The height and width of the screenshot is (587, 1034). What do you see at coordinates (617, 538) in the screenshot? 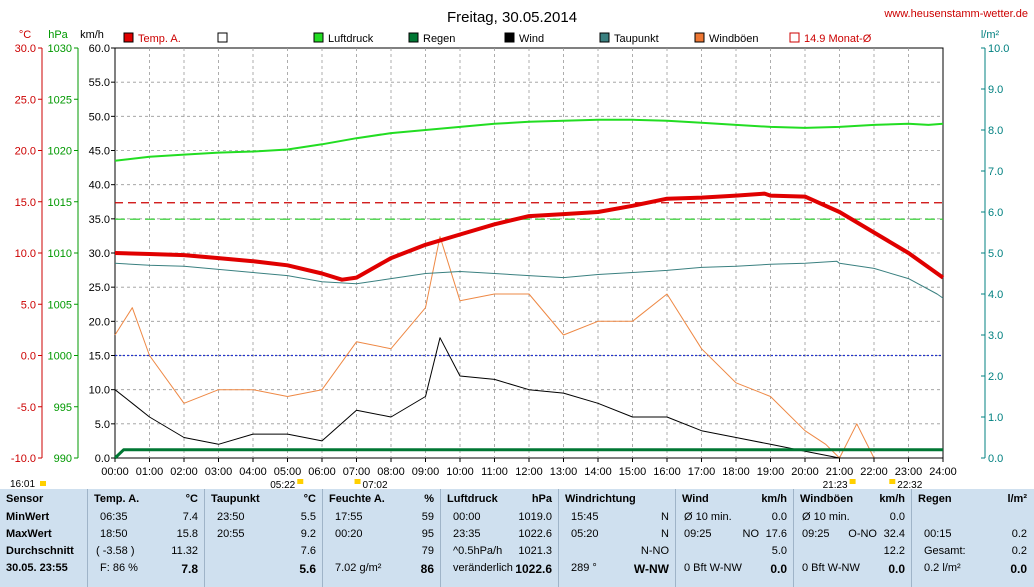
I see `summary-col-dir: Windrichtung 15:45 N 05:20 N N-NO 289 ° W-NW` at bounding box center [617, 538].